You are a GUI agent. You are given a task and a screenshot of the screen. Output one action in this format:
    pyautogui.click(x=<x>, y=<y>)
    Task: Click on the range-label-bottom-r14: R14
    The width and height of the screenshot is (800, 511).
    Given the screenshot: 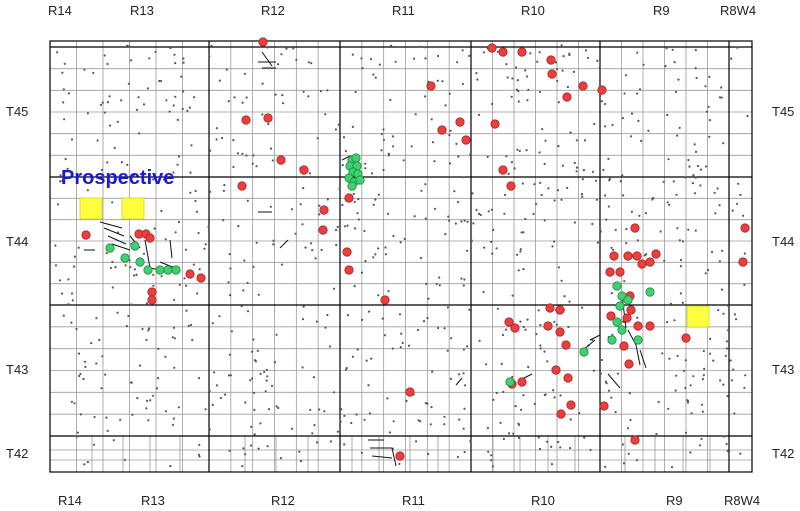 What is the action you would take?
    pyautogui.click(x=70, y=500)
    